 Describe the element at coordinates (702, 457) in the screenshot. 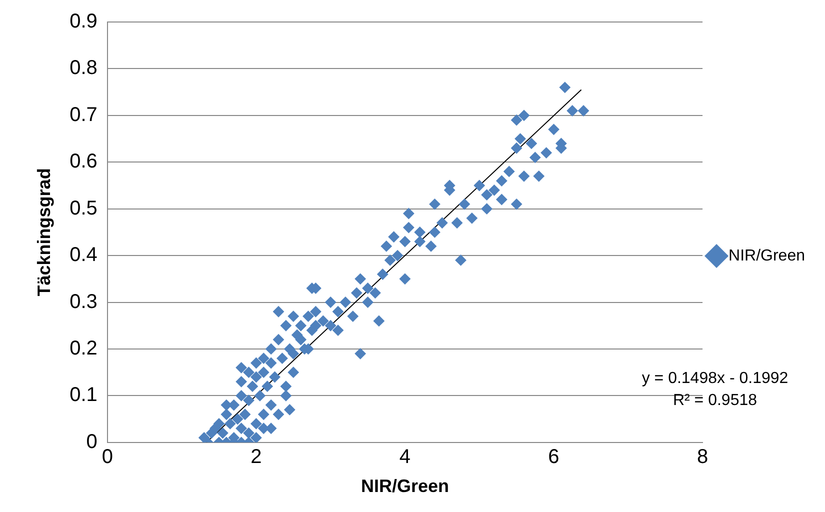

I see `x-tick-label: 8` at that location.